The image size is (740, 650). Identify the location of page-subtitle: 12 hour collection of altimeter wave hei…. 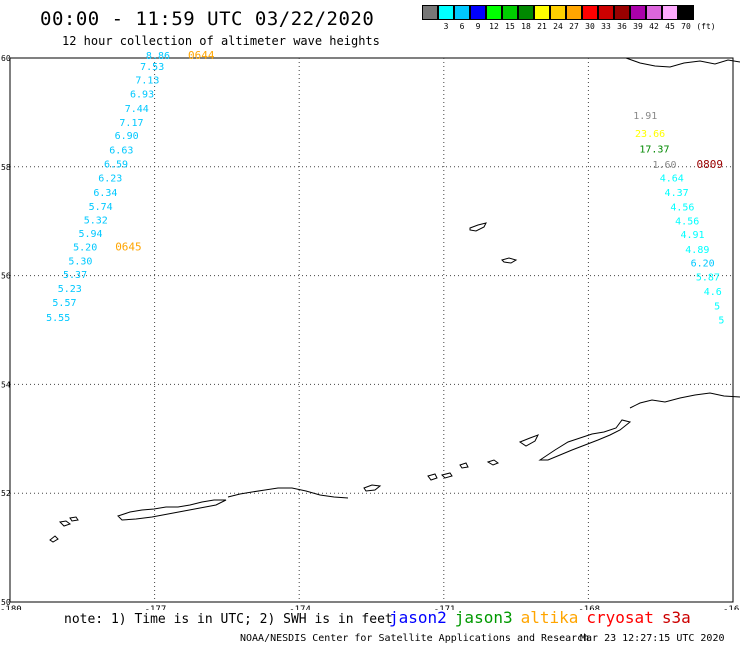
(221, 41).